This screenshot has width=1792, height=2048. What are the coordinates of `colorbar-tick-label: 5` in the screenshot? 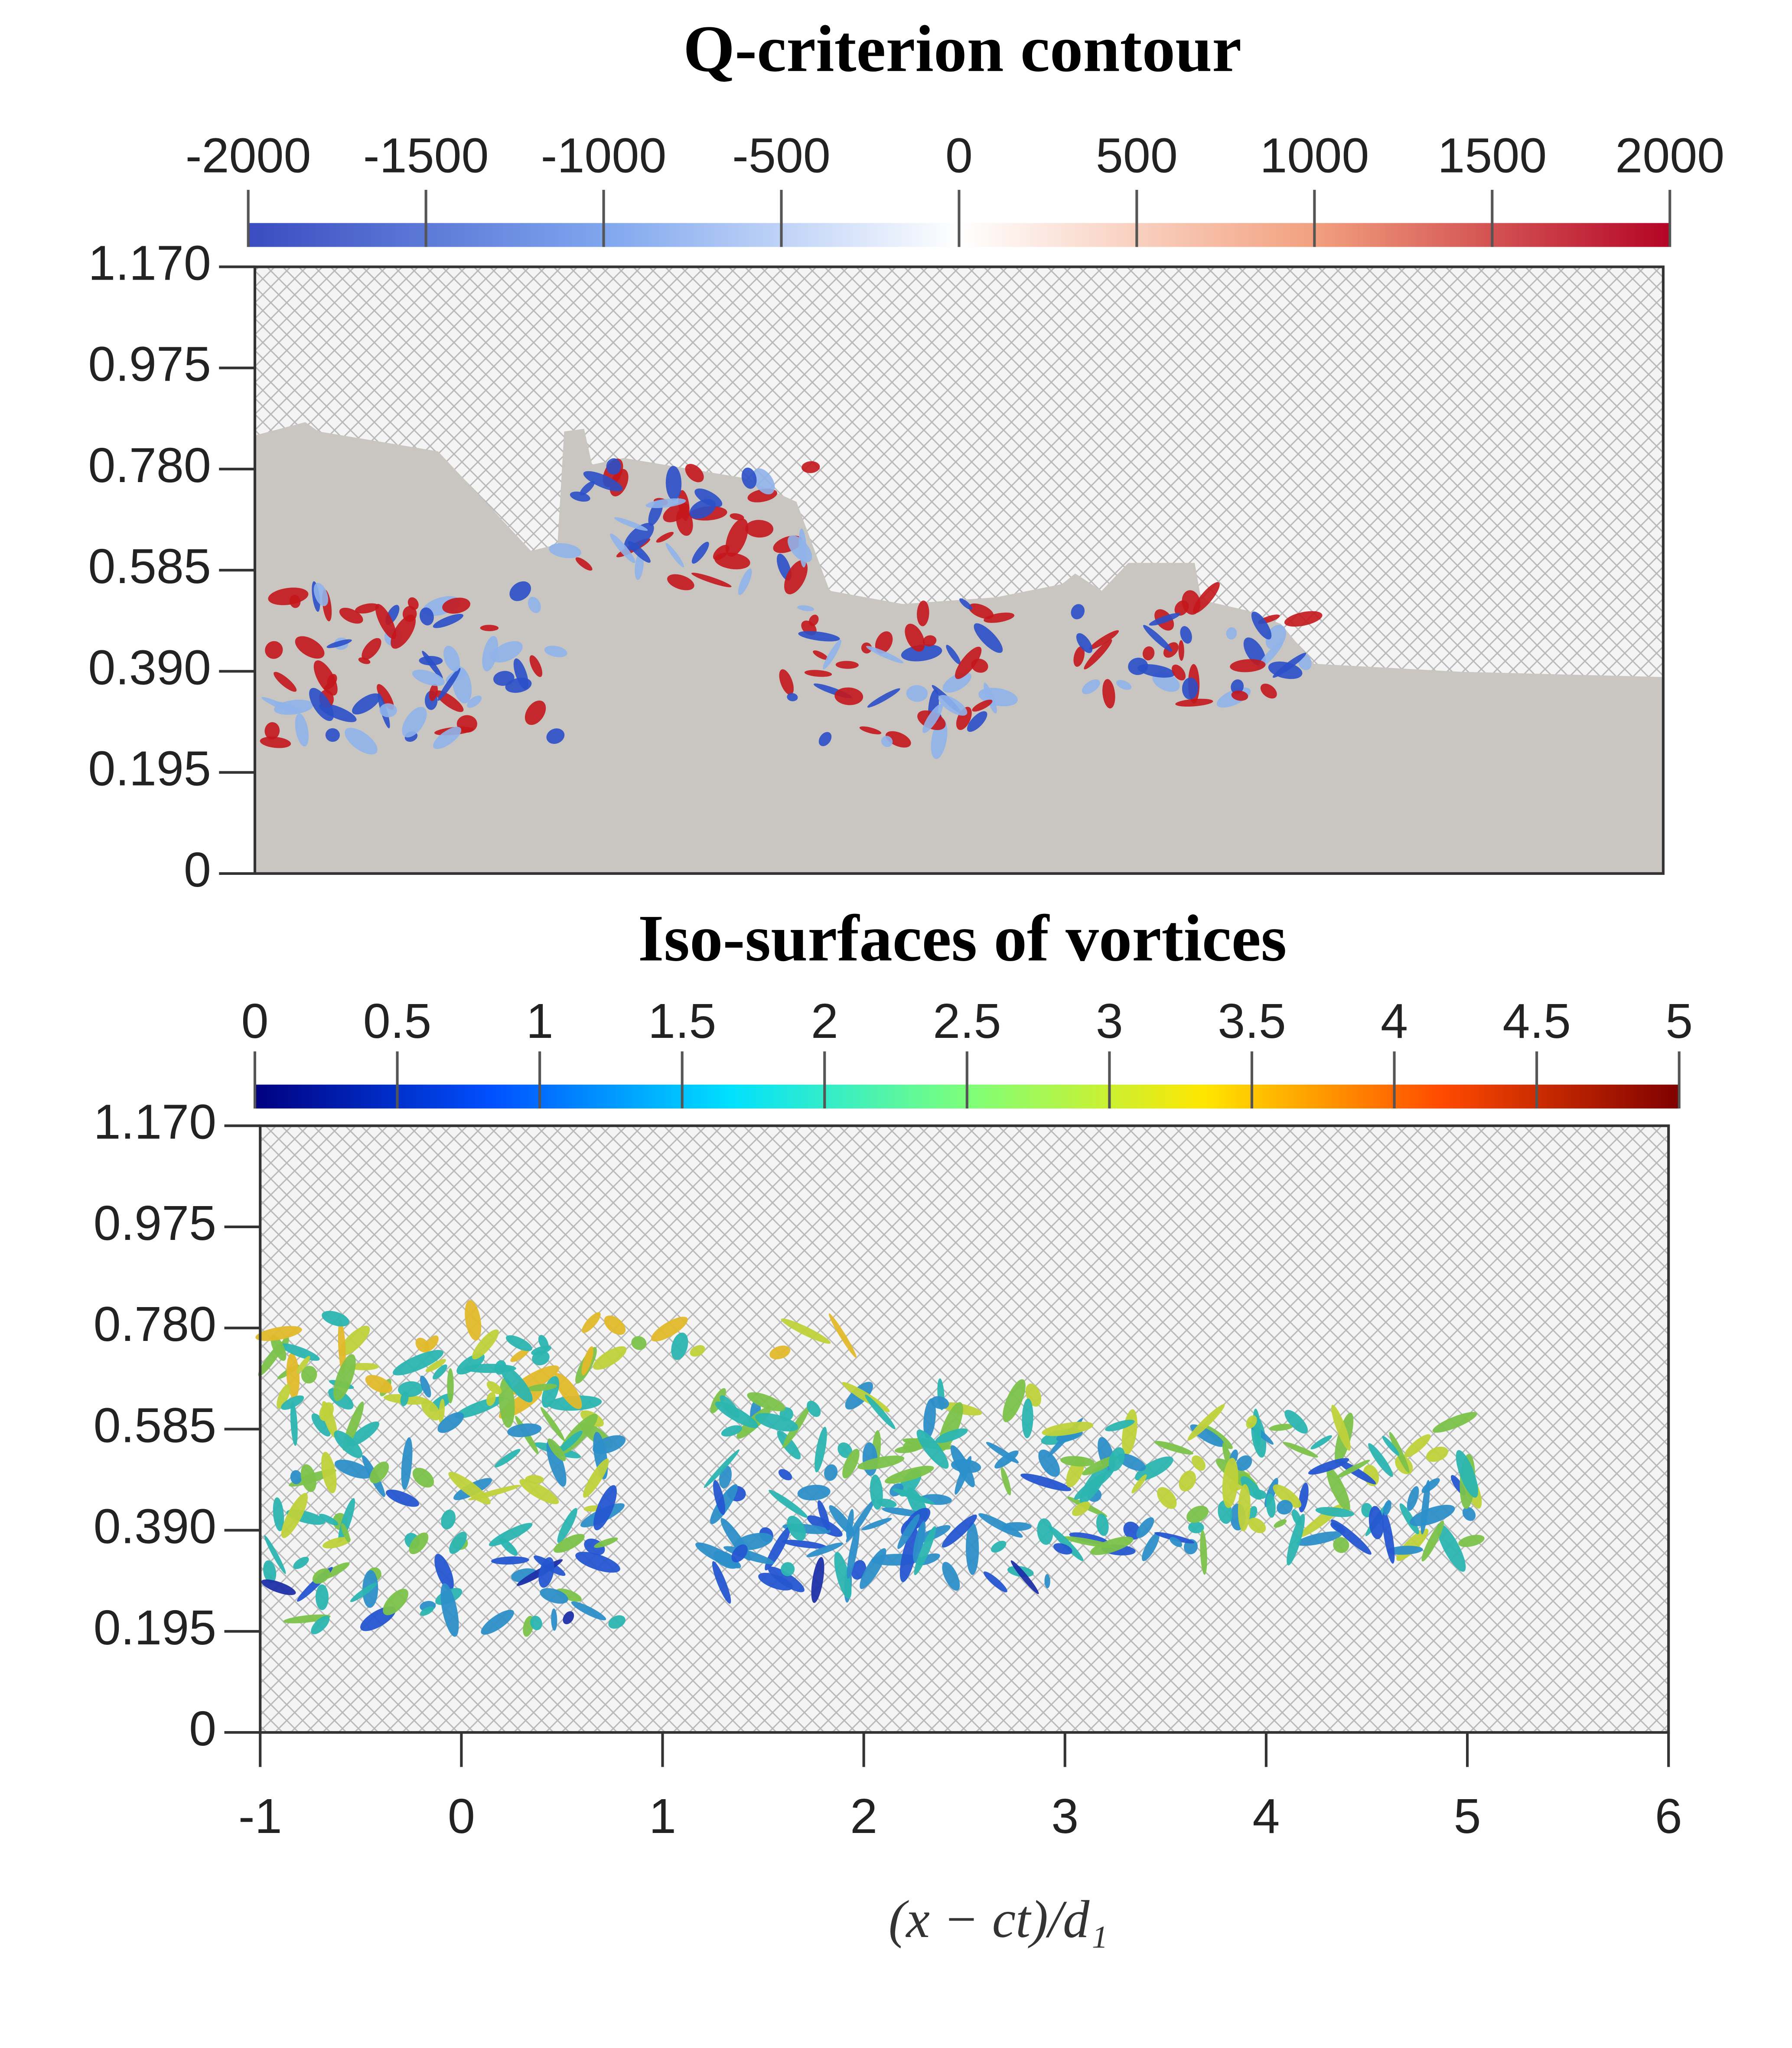 It's located at (1679, 1021).